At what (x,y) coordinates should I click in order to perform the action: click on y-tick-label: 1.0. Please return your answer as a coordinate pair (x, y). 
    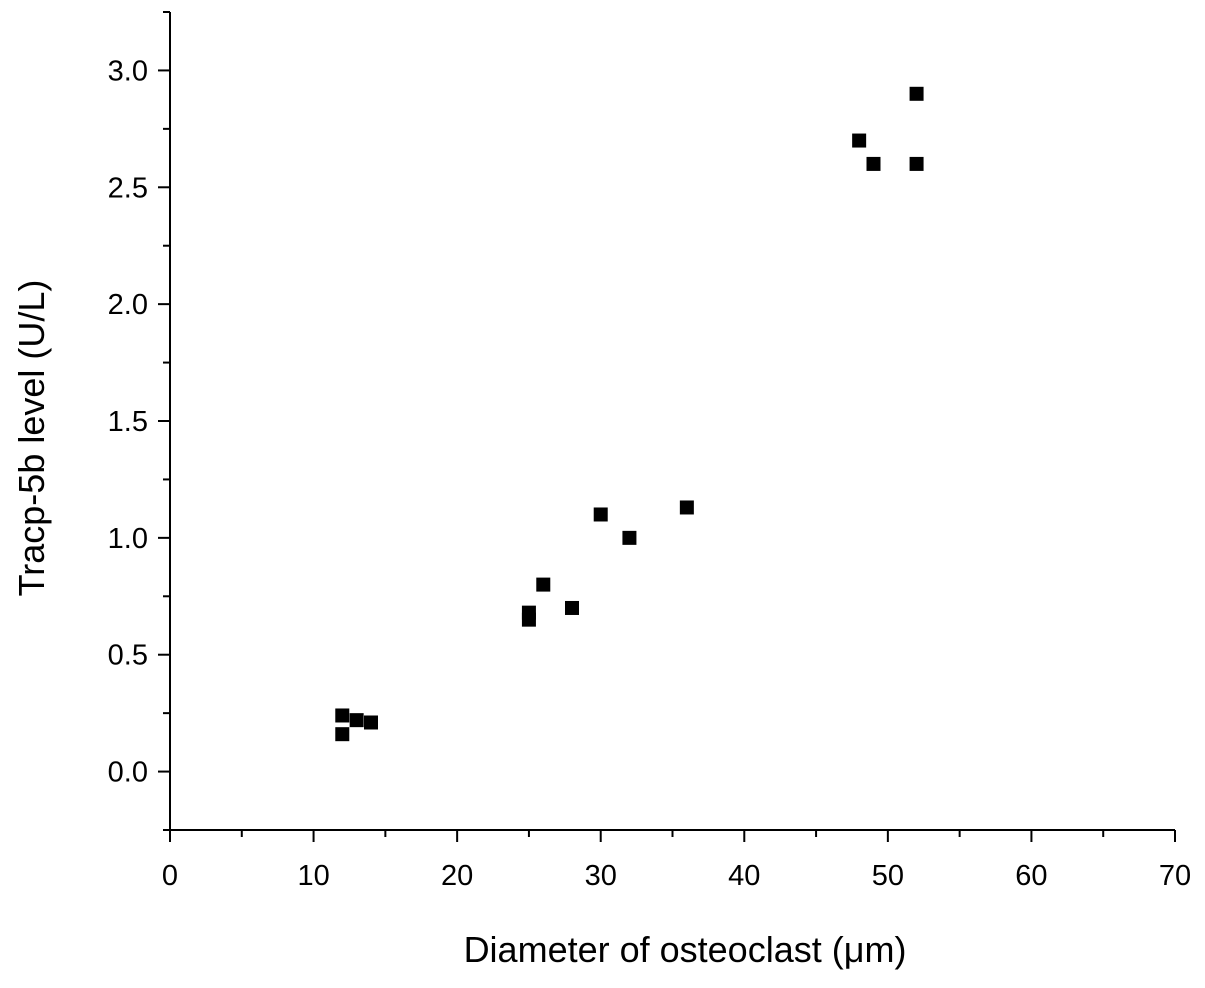
    Looking at the image, I should click on (128, 539).